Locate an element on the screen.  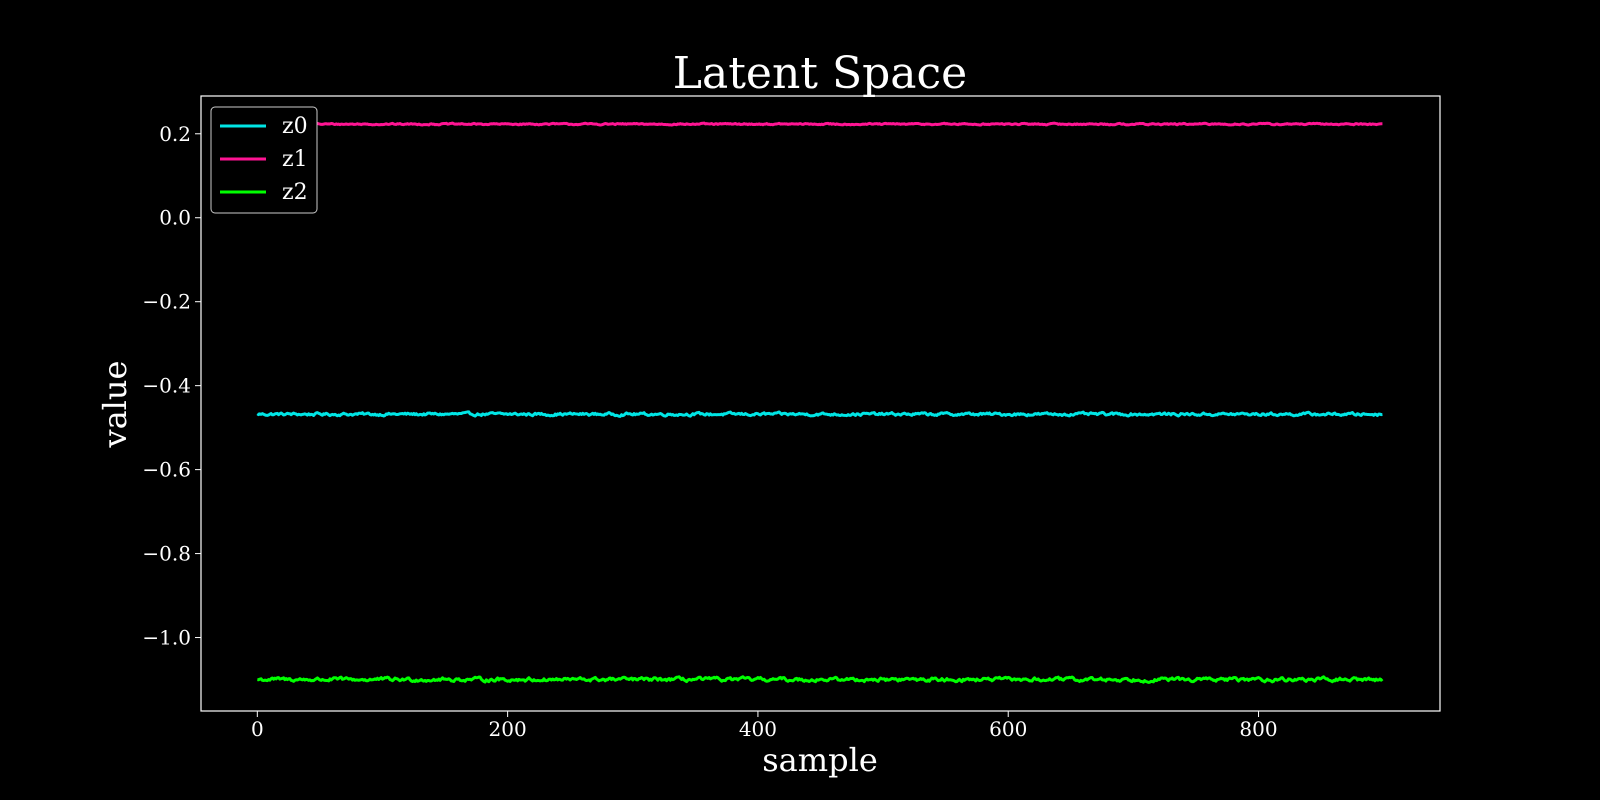
x-axis: 0 200 400 600 800 is located at coordinates (764, 726).